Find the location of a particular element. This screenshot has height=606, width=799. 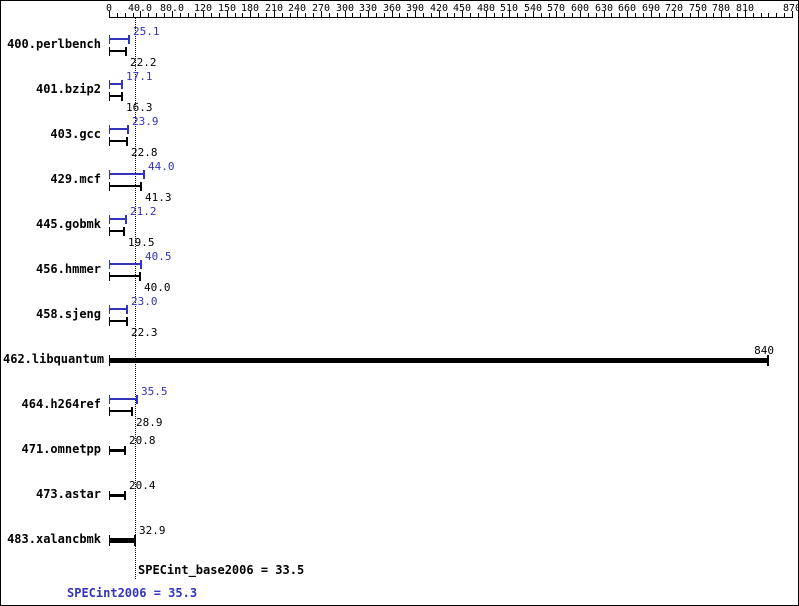

x-axis-tick-label: 40.0 is located at coordinates (140, 8).